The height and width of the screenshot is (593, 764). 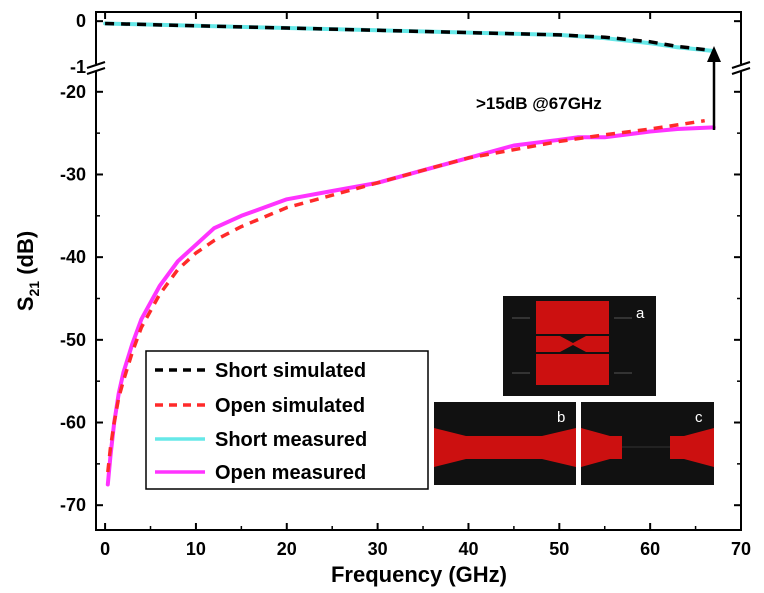 What do you see at coordinates (468, 549) in the screenshot?
I see `x-tick-label: 40` at bounding box center [468, 549].